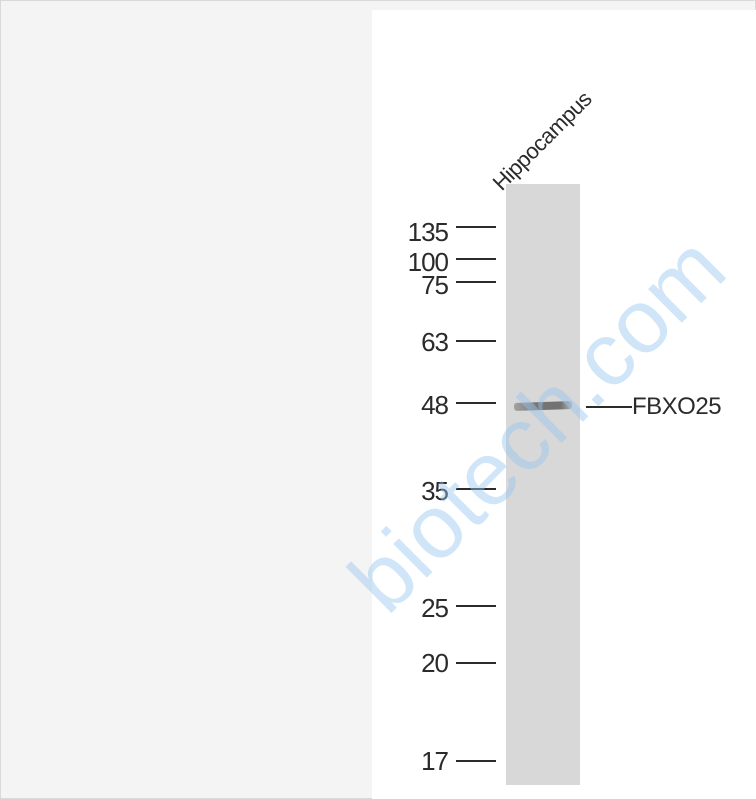  What do you see at coordinates (609, 407) in the screenshot?
I see `target-pointer-line` at bounding box center [609, 407].